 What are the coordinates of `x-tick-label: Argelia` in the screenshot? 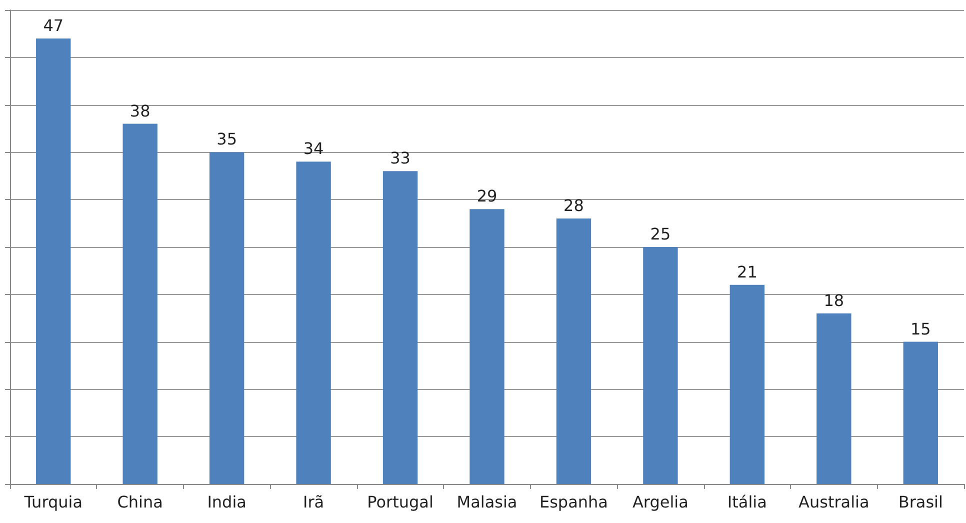 It's located at (660, 502).